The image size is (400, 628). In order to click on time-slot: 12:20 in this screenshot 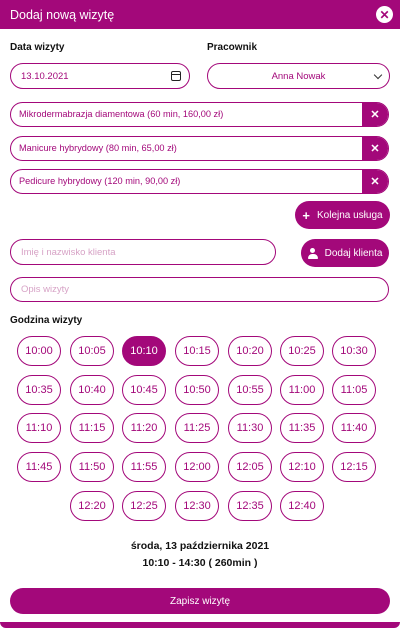, I will do `click(92, 506)`.